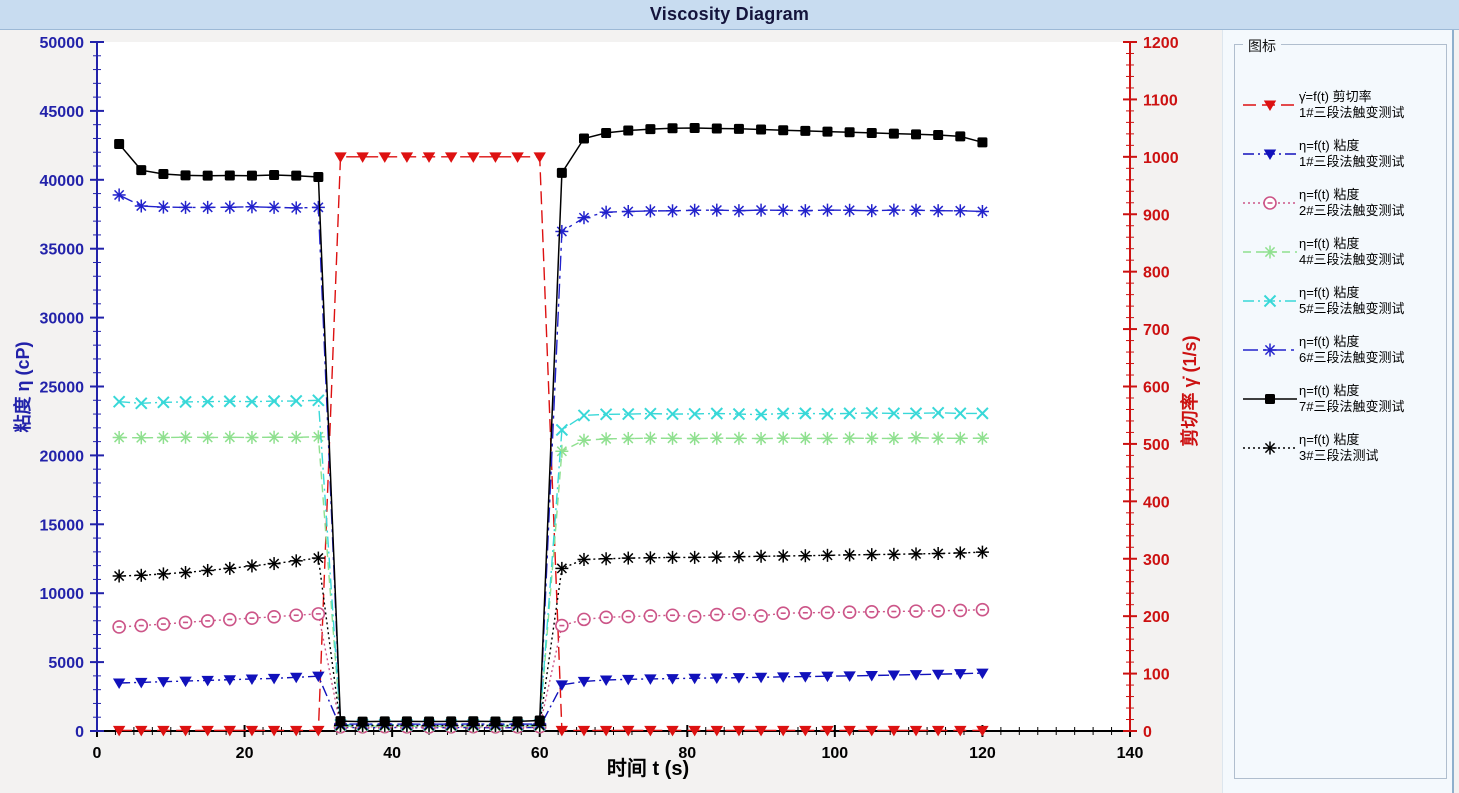 The width and height of the screenshot is (1459, 793). I want to click on svg-text: 1000, so click(1161, 158).